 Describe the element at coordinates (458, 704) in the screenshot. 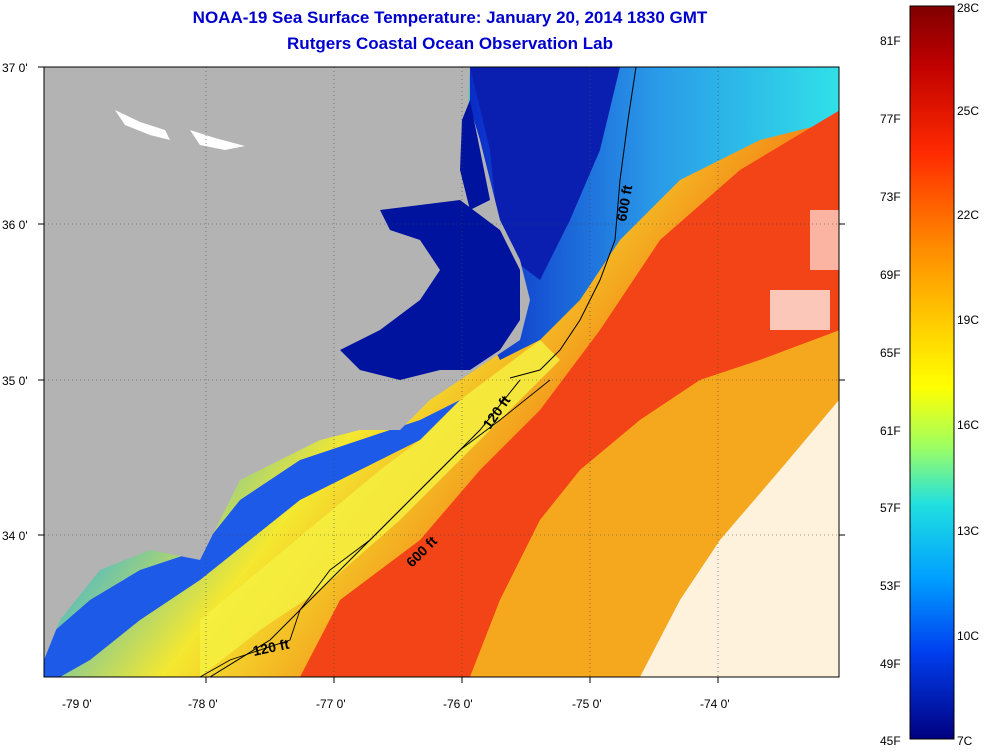

I see `lon-label: -76 0'` at that location.